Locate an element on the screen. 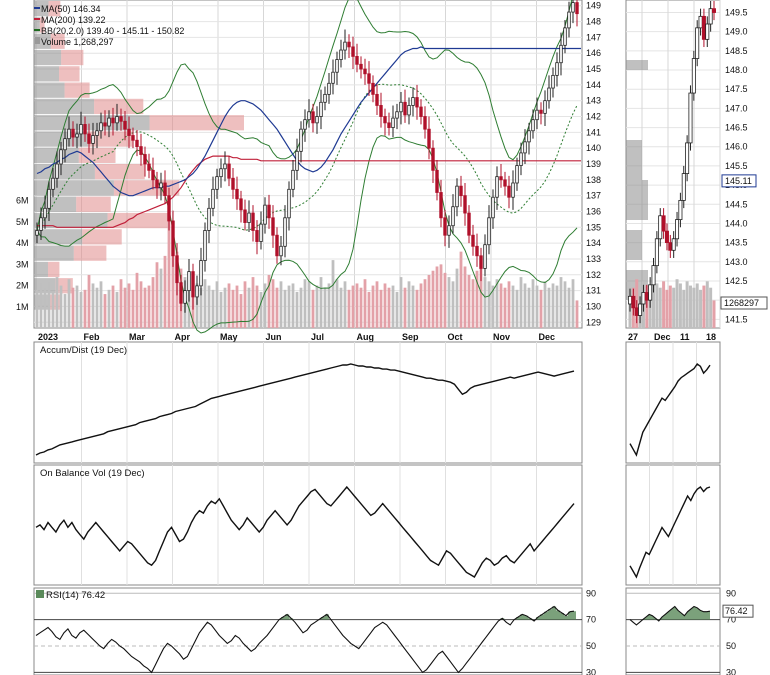 The image size is (770, 675). price-tick: 137 is located at coordinates (593, 196).